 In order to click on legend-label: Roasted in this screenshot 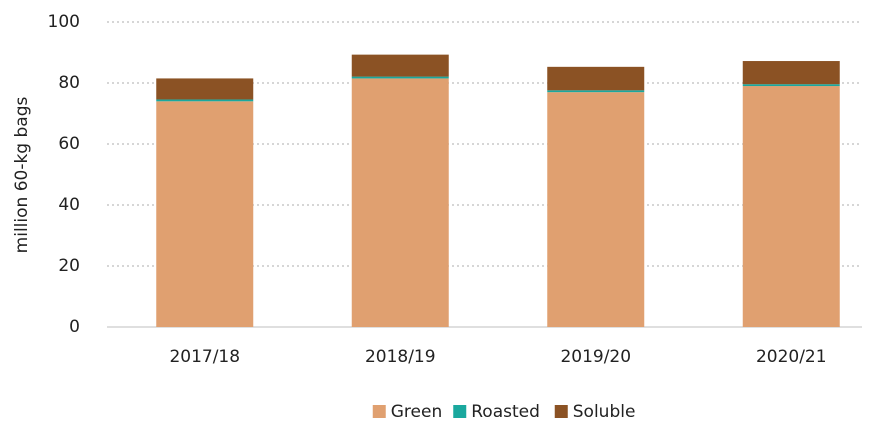, I will do `click(505, 412)`.